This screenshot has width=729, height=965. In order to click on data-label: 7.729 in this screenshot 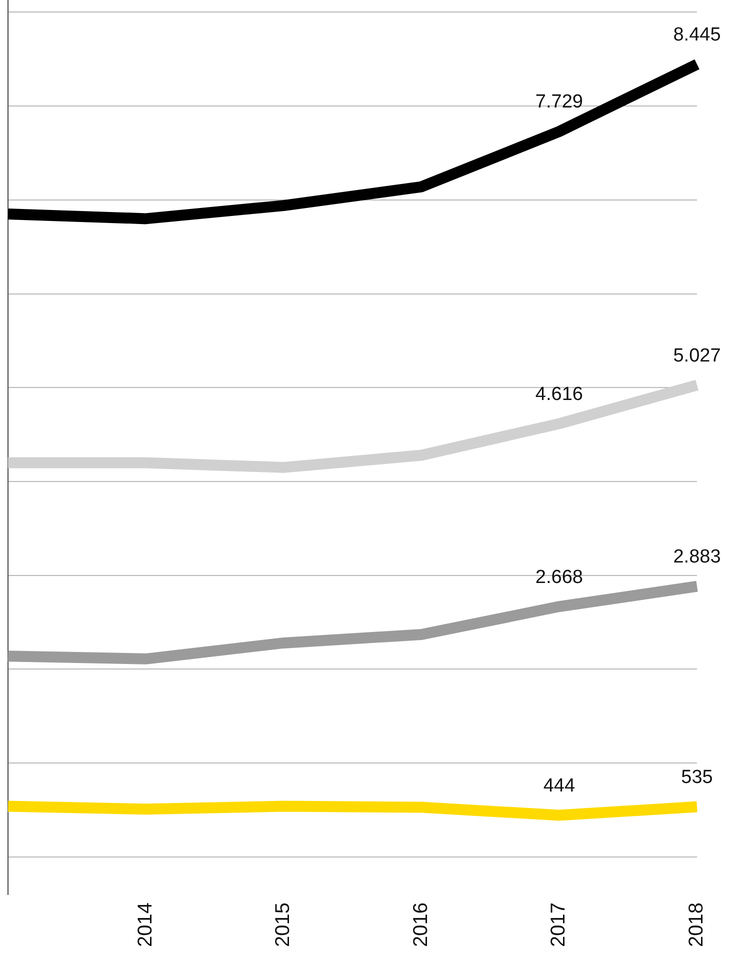, I will do `click(559, 102)`.